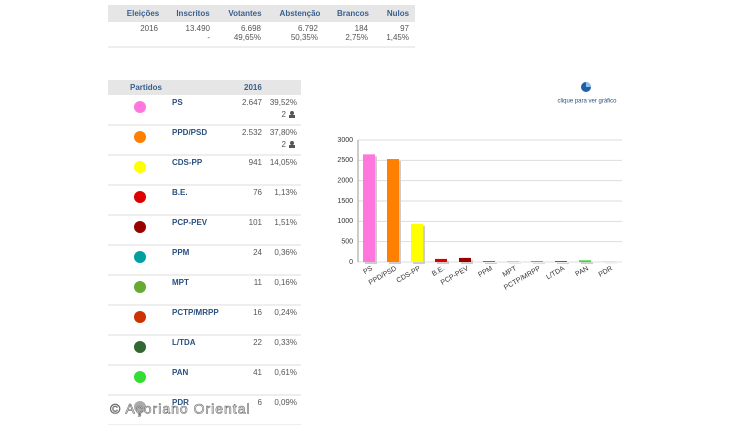  I want to click on party-pct: 0,33%, so click(285, 342).